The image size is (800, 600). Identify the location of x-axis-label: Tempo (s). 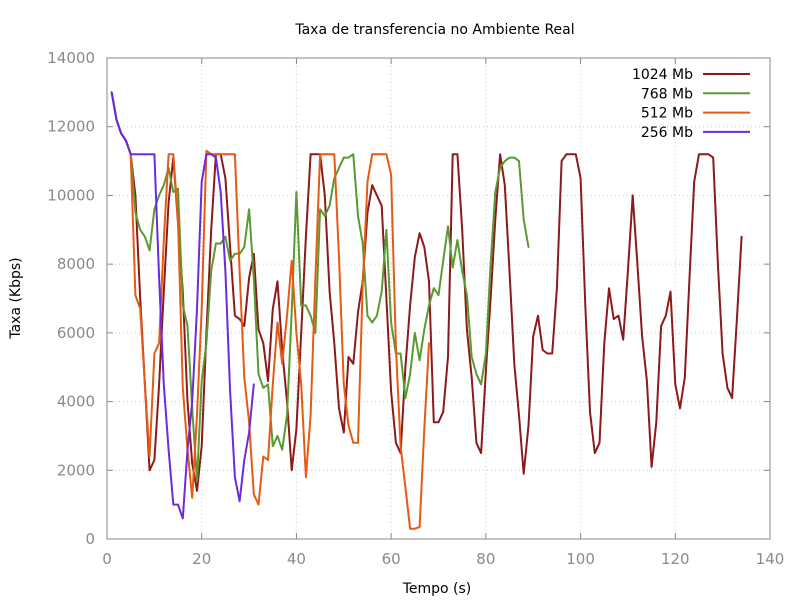
(437, 589).